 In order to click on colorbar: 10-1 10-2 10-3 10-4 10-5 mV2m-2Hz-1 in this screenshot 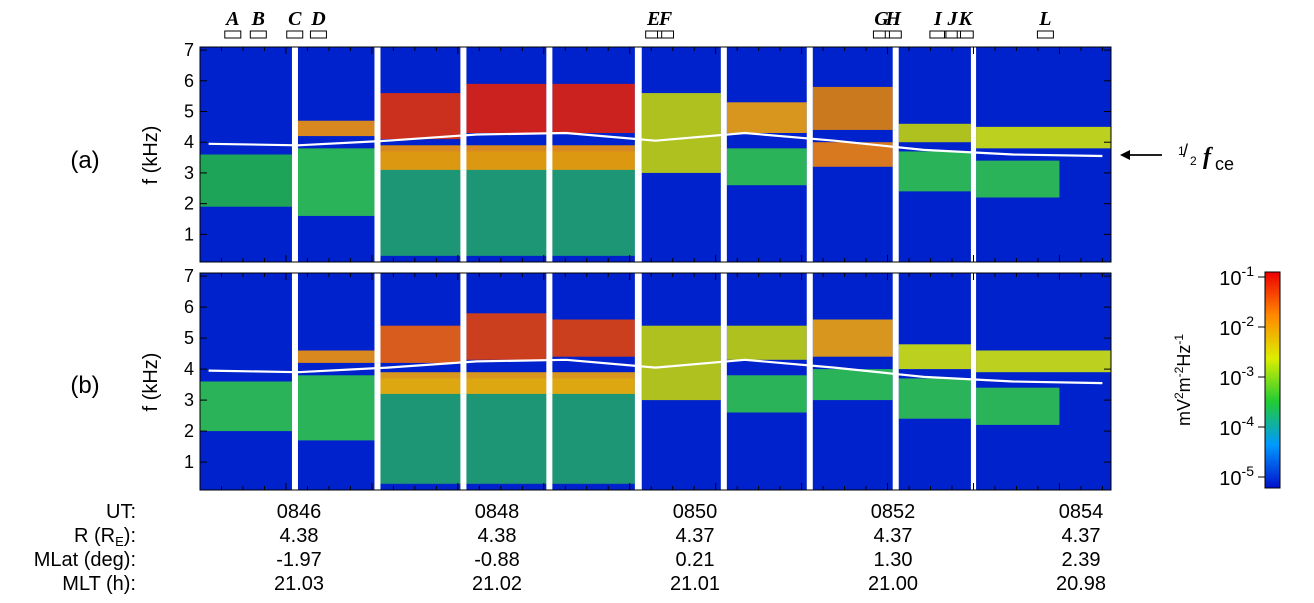, I will do `click(1226, 376)`.